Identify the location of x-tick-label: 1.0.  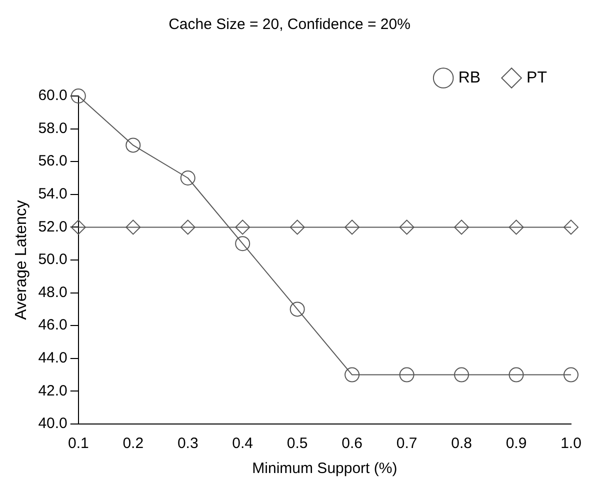
(571, 443).